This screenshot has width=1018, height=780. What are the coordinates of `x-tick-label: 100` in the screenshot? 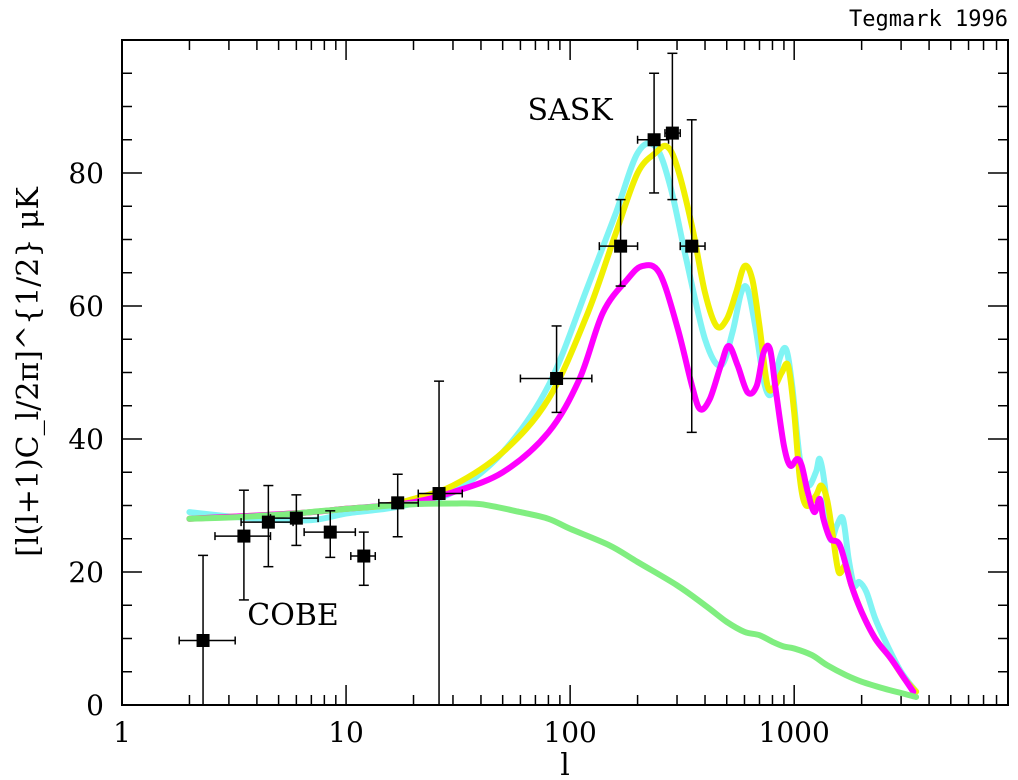 It's located at (569, 732).